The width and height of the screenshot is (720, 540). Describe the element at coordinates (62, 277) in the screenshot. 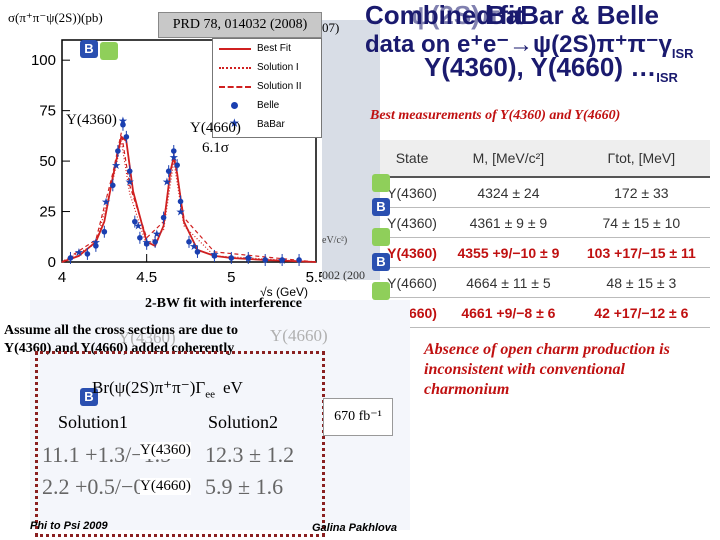

I see `x-tick-label: 4` at that location.